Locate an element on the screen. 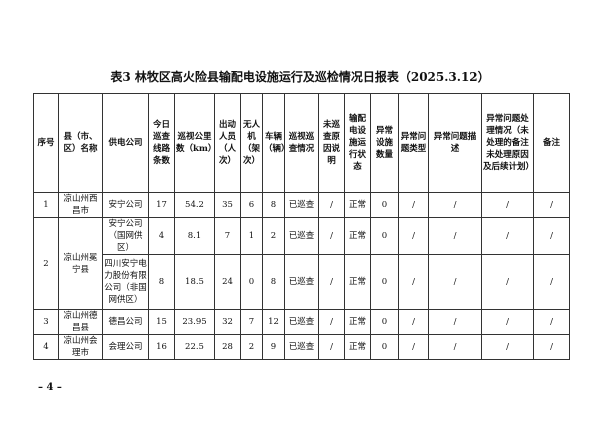 The height and width of the screenshot is (424, 600). cell-lines: 4 is located at coordinates (161, 236).